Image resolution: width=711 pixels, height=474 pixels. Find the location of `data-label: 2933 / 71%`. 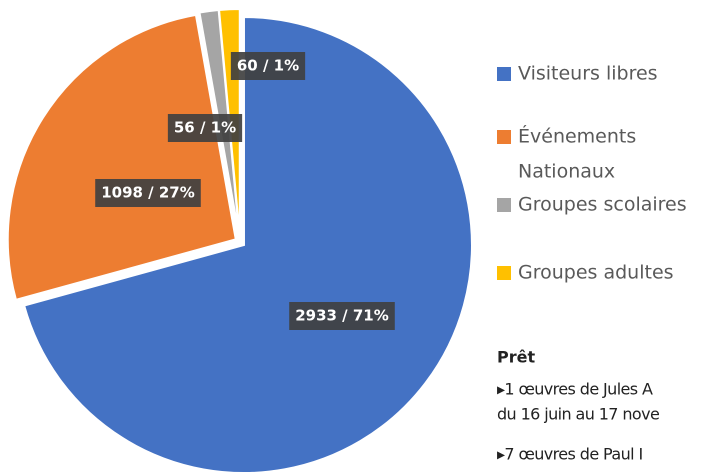

data-label: 2933 / 71% is located at coordinates (342, 316).